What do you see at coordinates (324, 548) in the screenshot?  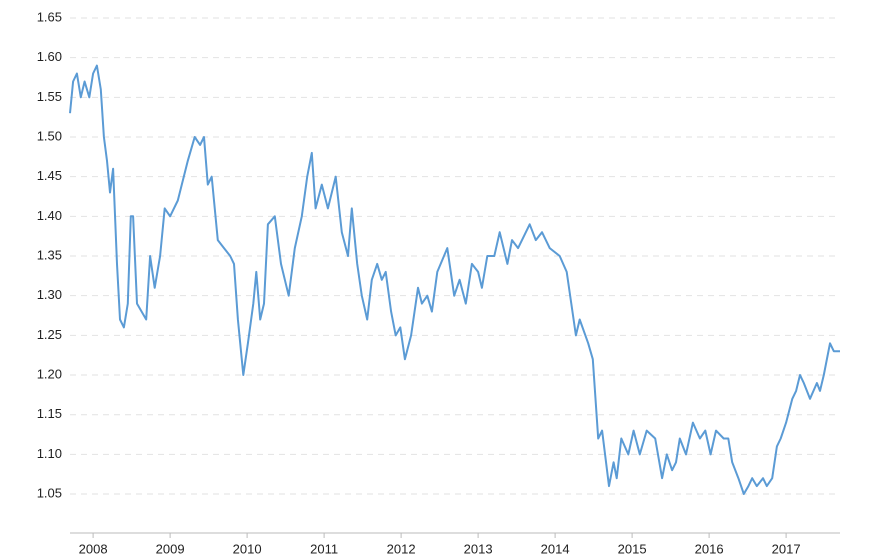 I see `x-tick-label: 2011` at bounding box center [324, 548].